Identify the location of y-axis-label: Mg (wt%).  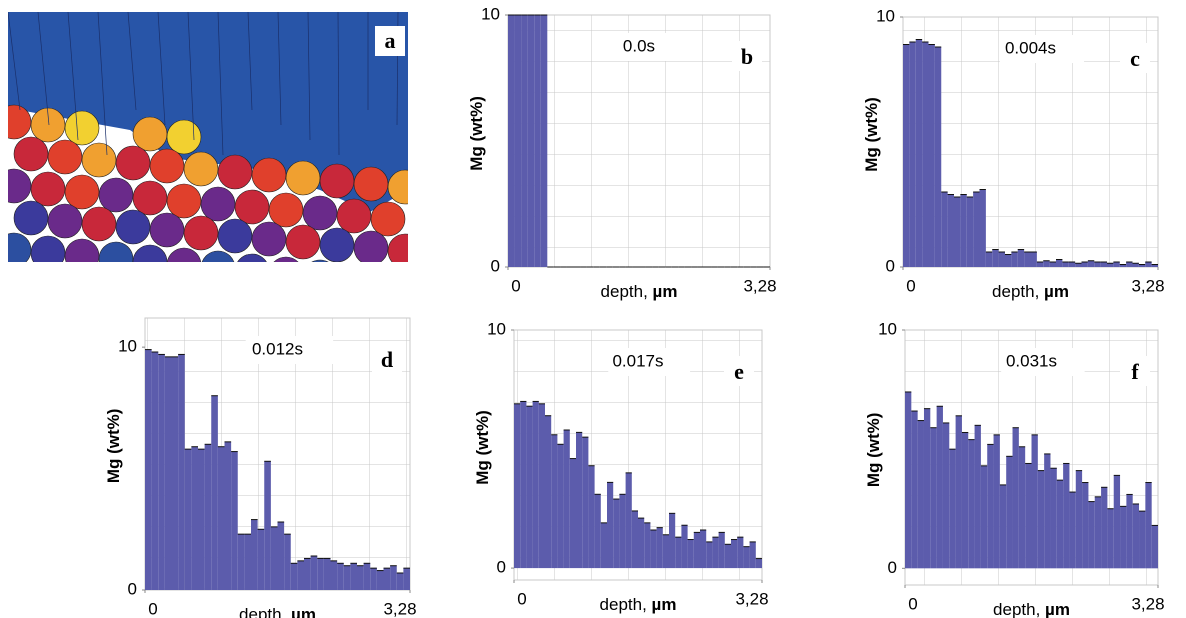
(873, 450).